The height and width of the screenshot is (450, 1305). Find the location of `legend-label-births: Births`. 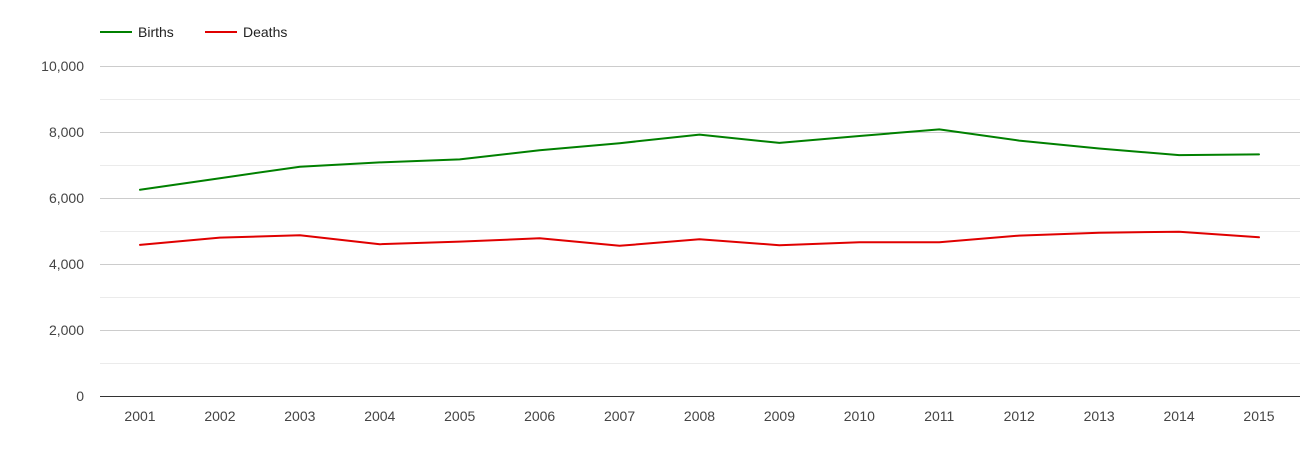

legend-label-births: Births is located at coordinates (156, 32).